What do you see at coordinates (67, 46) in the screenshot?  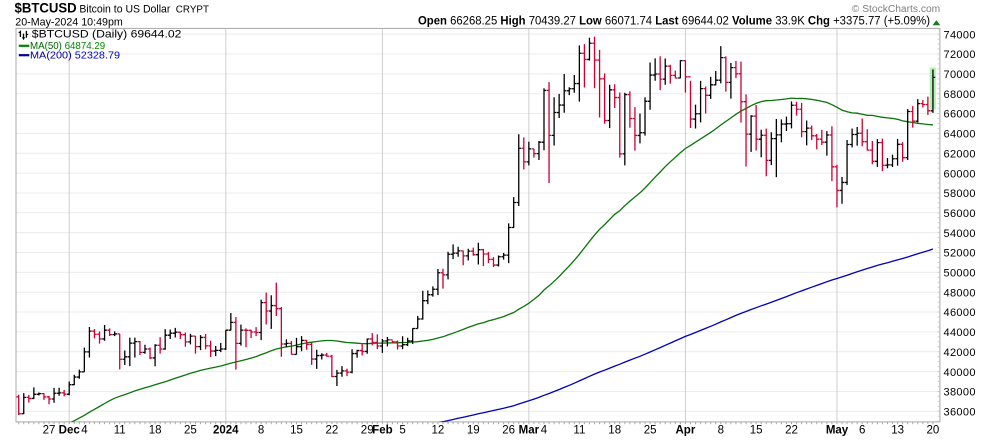 I see `svg-text: MA(50) 64874.29` at bounding box center [67, 46].